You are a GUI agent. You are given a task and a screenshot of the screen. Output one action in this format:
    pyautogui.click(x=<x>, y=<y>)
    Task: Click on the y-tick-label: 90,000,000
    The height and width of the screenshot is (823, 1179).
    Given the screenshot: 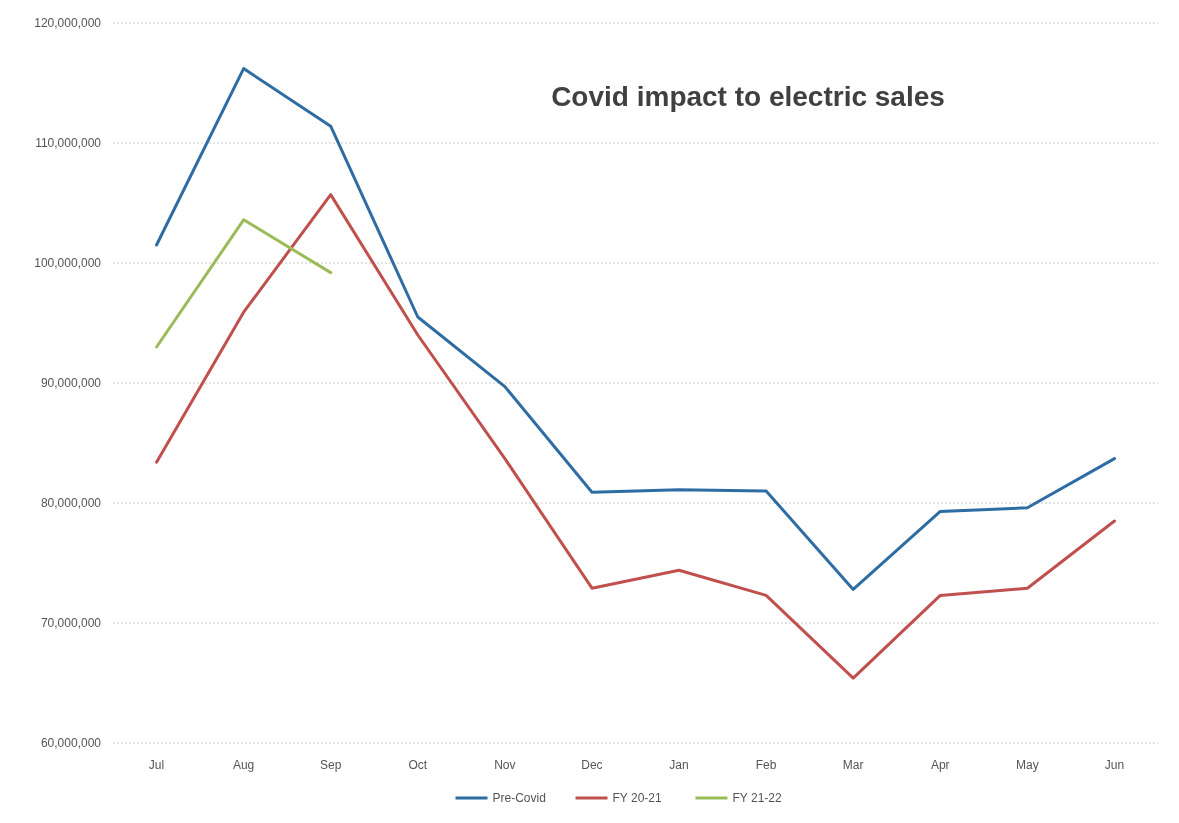 What is the action you would take?
    pyautogui.click(x=71, y=383)
    